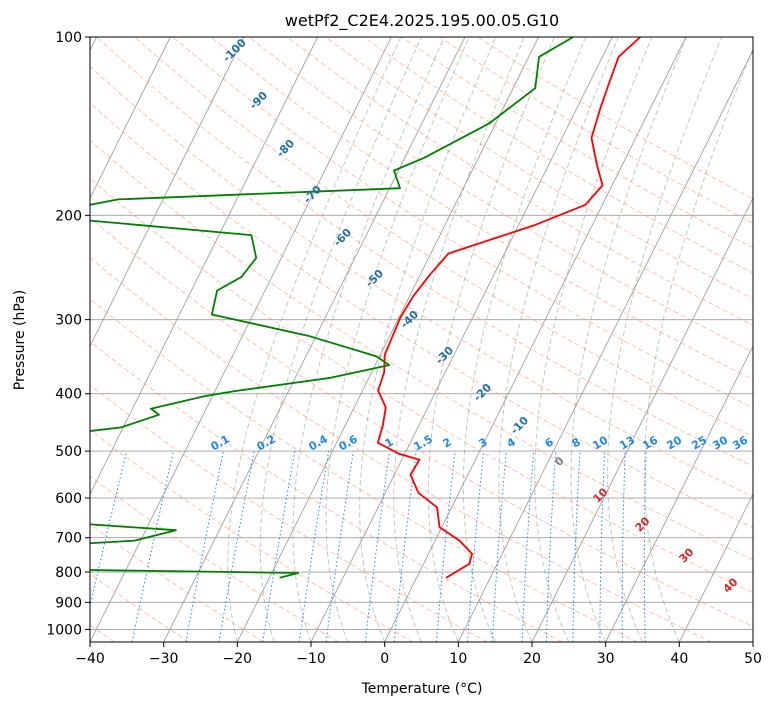  Describe the element at coordinates (458, 659) in the screenshot. I see `x-tick-label: 10` at that location.